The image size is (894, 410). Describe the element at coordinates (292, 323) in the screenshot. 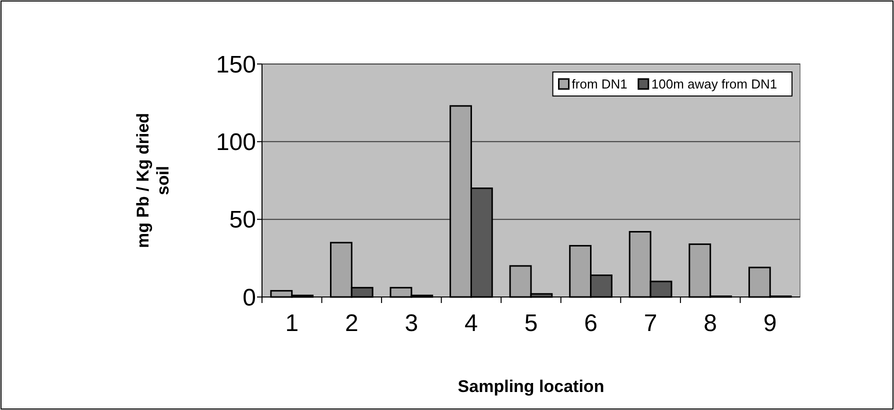

I see `x-tick-label: 1` at that location.